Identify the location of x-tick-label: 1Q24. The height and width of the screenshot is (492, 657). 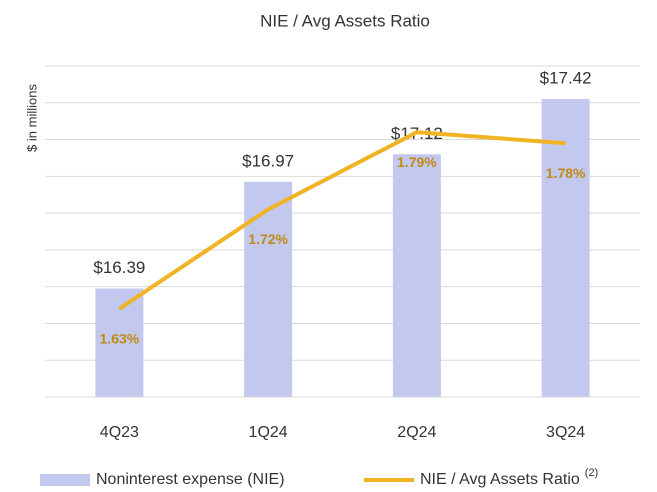
(268, 432).